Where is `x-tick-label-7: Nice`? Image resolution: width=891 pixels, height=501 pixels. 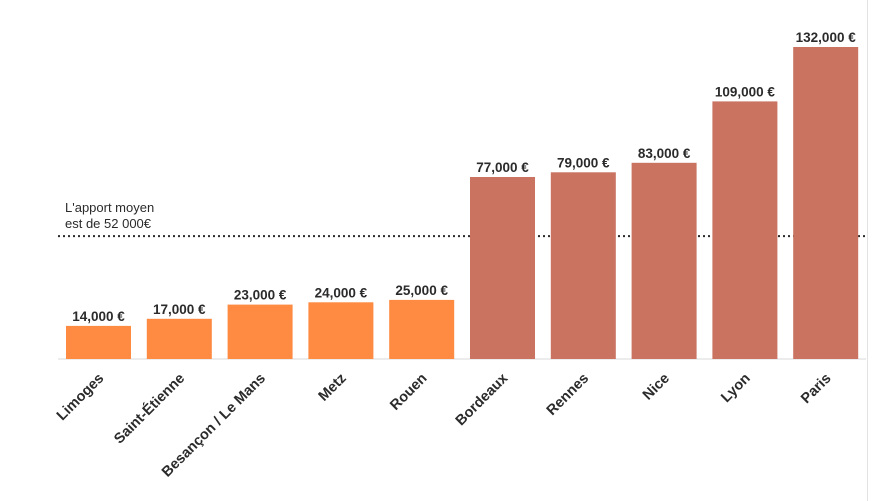 x-tick-label-7: Nice is located at coordinates (656, 387).